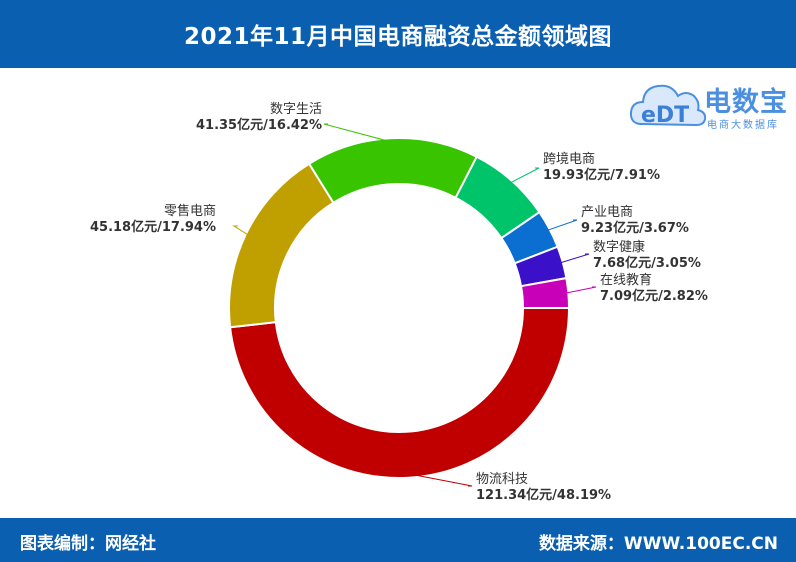 This screenshot has height=562, width=796. I want to click on slice-name-label: 产业电商, so click(607, 212).